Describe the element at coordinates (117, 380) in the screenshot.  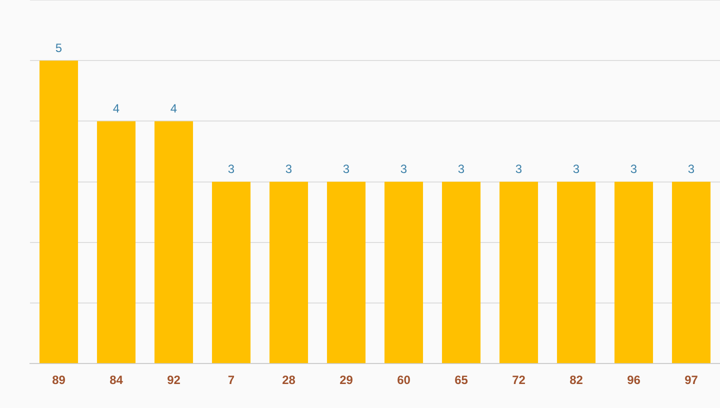
I see `x-tick-label: 84` at that location.